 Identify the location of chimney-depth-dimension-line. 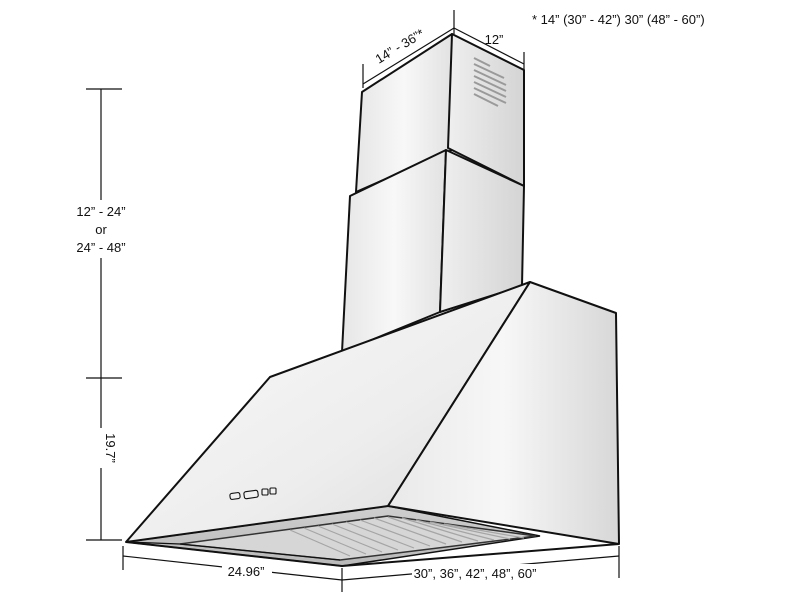
(489, 51).